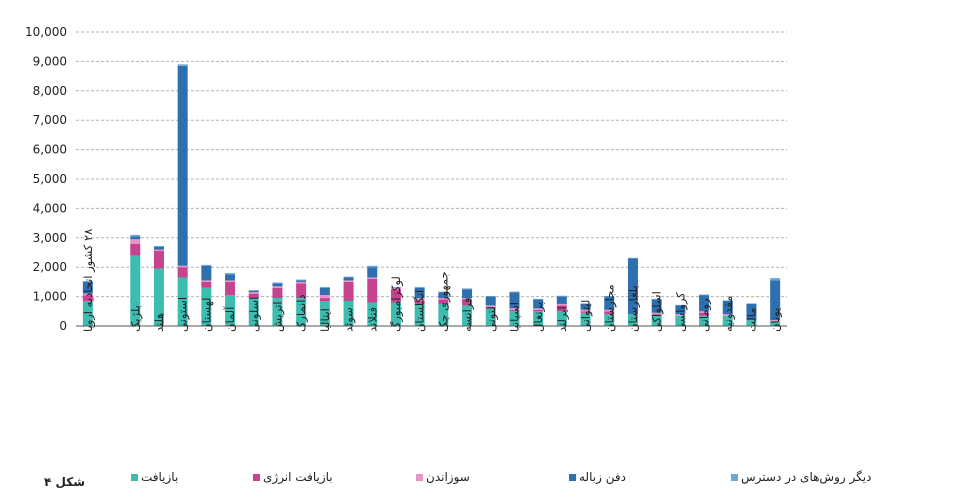 This screenshot has height=502, width=975. What do you see at coordinates (602, 477) in the screenshot?
I see `legend-label: دفن زباله` at bounding box center [602, 477].